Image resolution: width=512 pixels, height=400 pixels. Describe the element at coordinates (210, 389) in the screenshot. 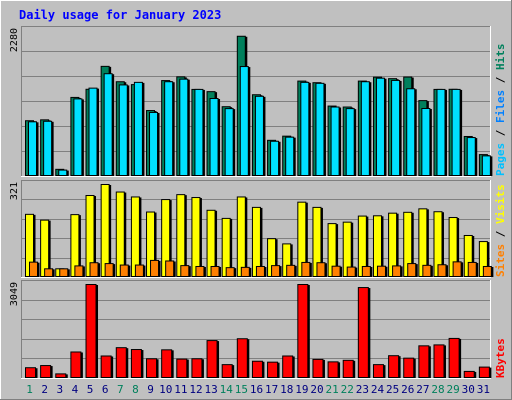

I see `day-label: 13` at that location.